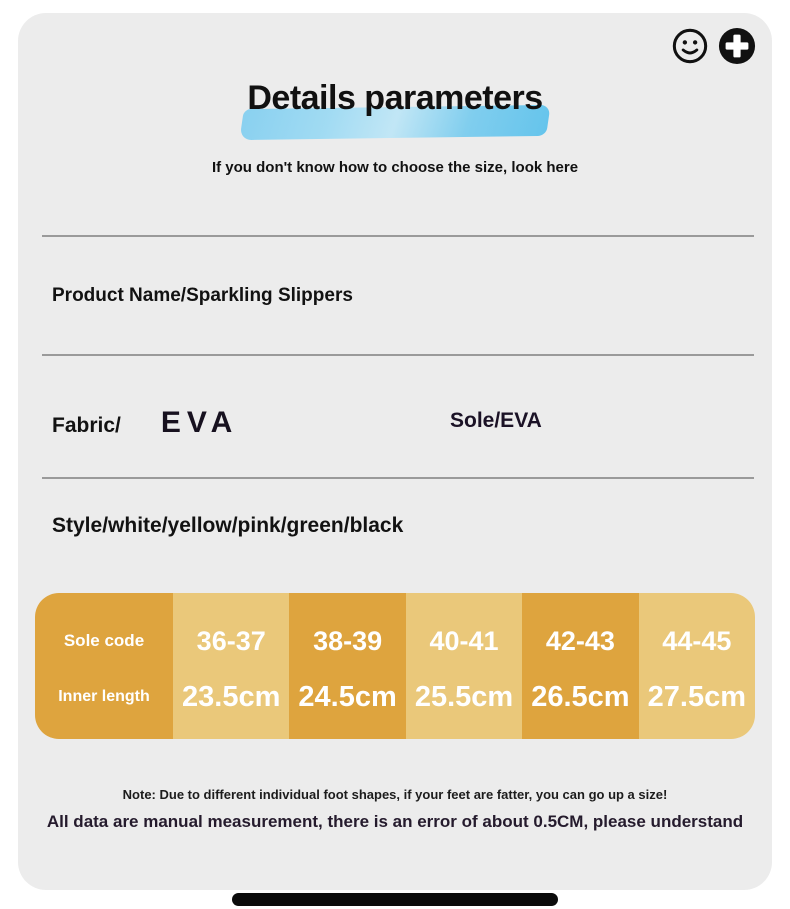  I want to click on fabric-value: EVA, so click(199, 422).